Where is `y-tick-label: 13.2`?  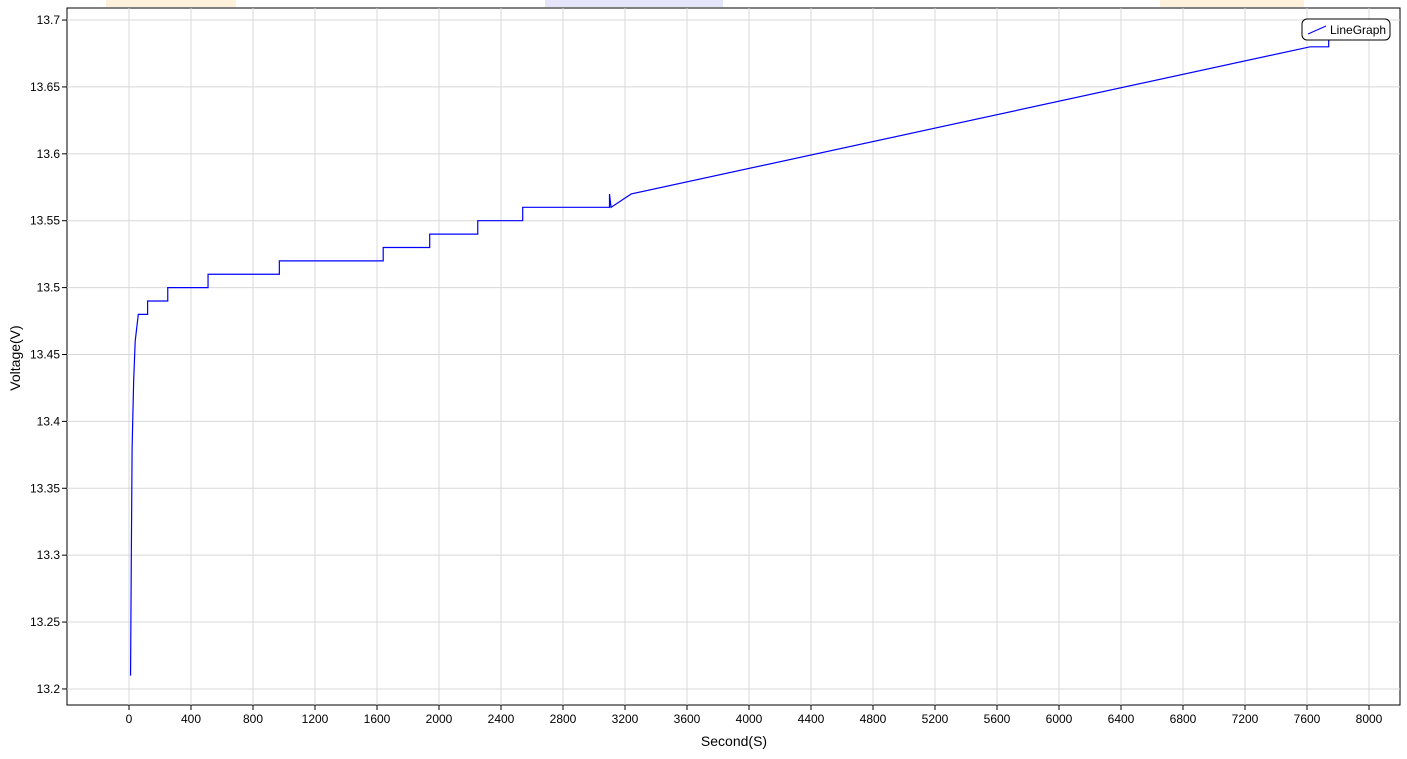 y-tick-label: 13.2 is located at coordinates (49, 689).